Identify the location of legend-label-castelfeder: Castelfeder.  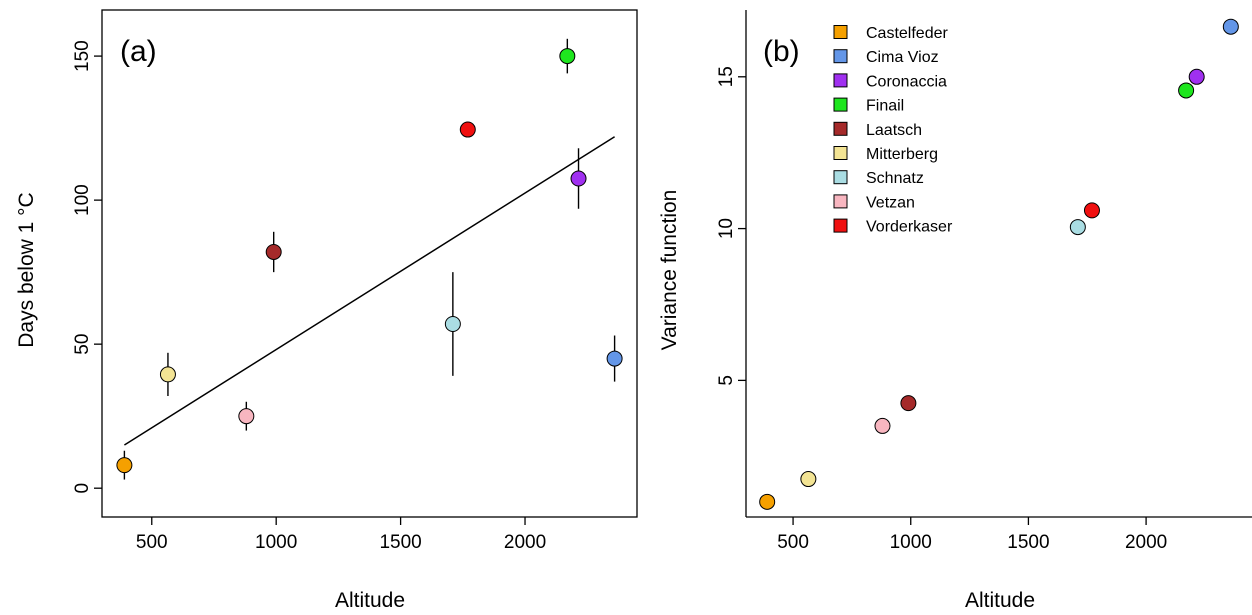
(907, 33).